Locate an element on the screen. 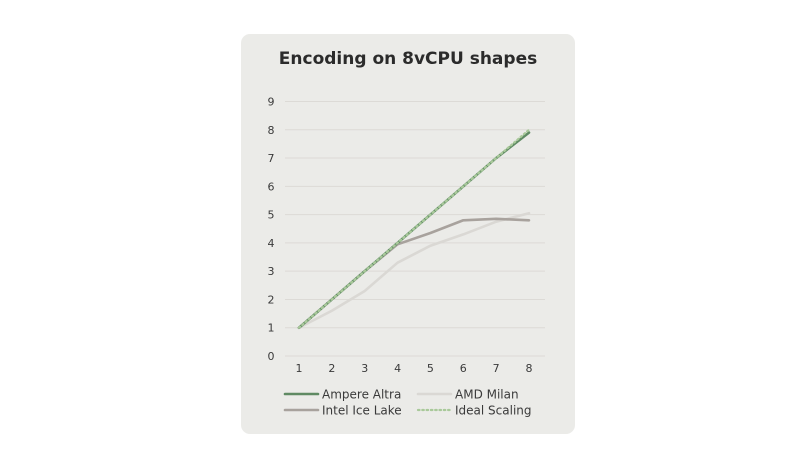 The width and height of the screenshot is (800, 465). y-tick-label-2: 2 is located at coordinates (271, 299).